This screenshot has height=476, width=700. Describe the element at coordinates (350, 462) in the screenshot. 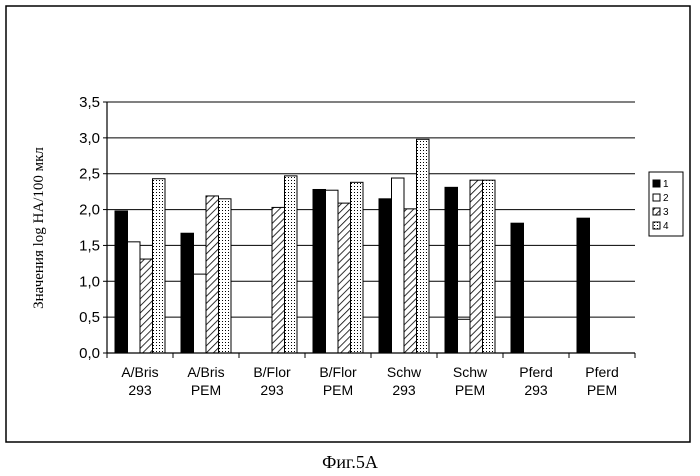

I see `figure-caption: Фиг.5А` at that location.